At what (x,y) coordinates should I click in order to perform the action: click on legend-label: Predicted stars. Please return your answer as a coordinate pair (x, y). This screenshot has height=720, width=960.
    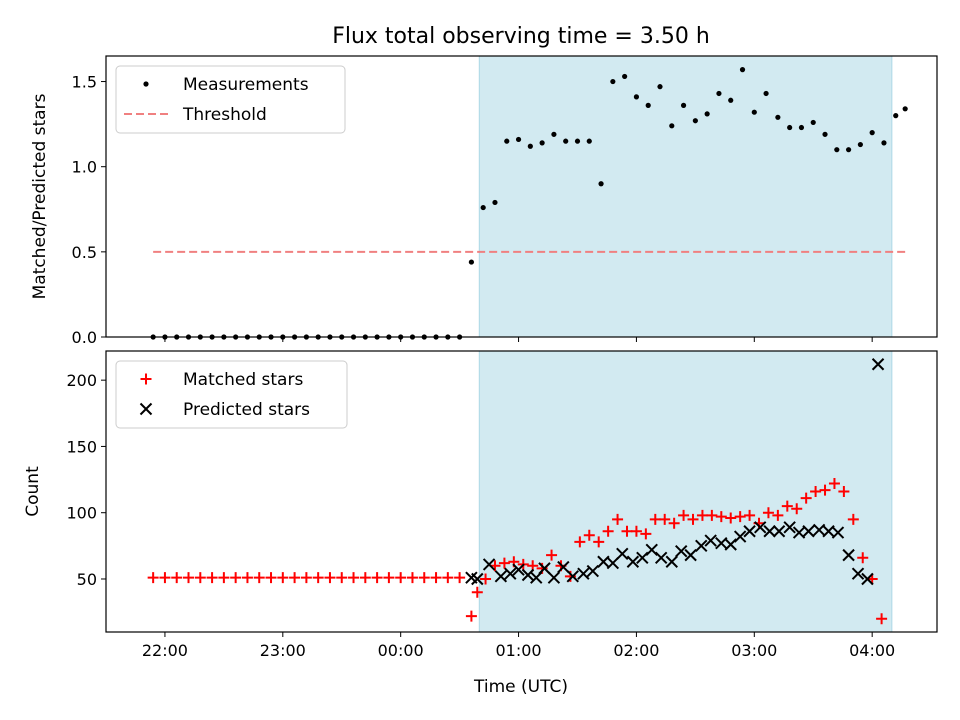
    Looking at the image, I should click on (246, 410).